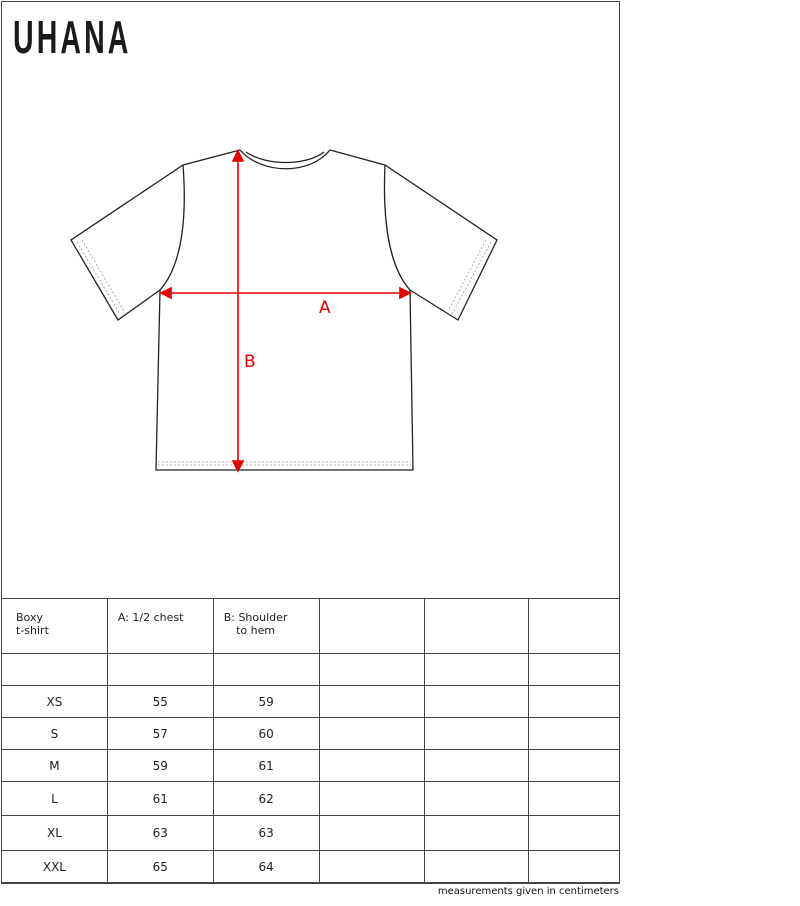  I want to click on header-length: B: Shoulder to hem, so click(266, 626).